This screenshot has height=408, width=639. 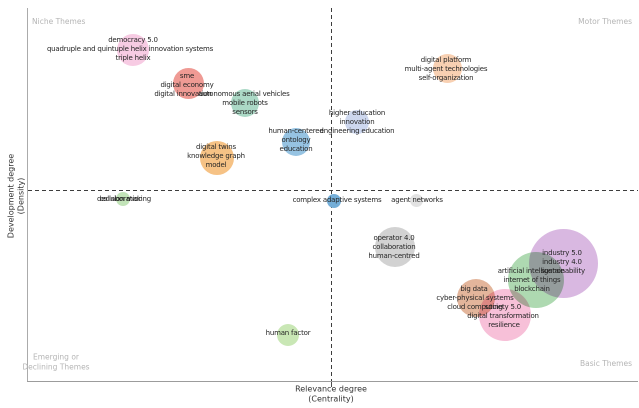 I want to click on theme-bubble-digital-platform, so click(x=447, y=68).